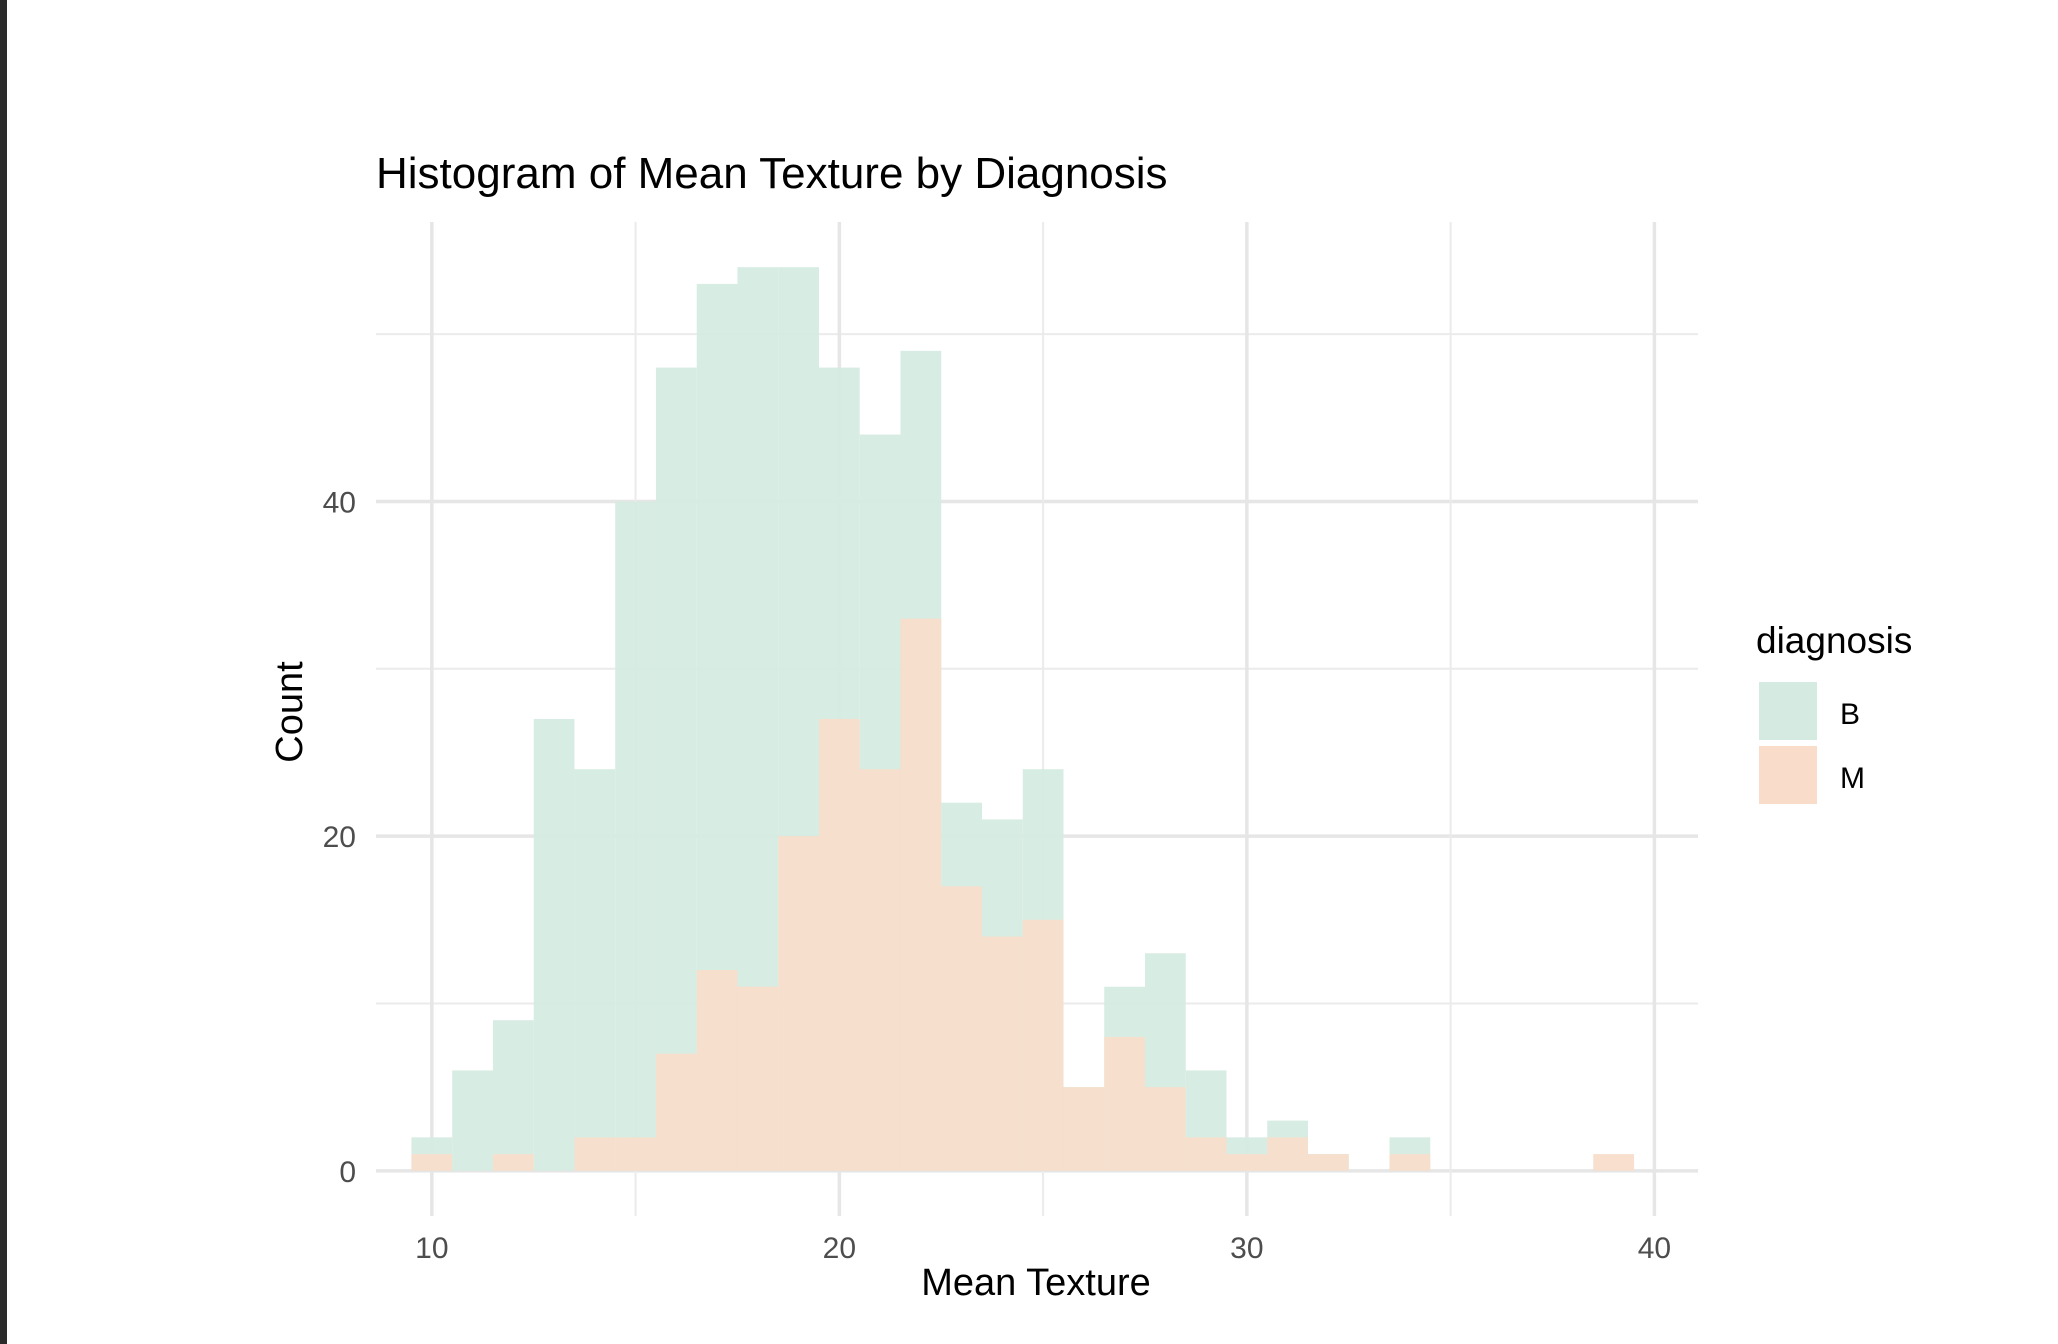  I want to click on y-tick-label: 20, so click(339, 837).